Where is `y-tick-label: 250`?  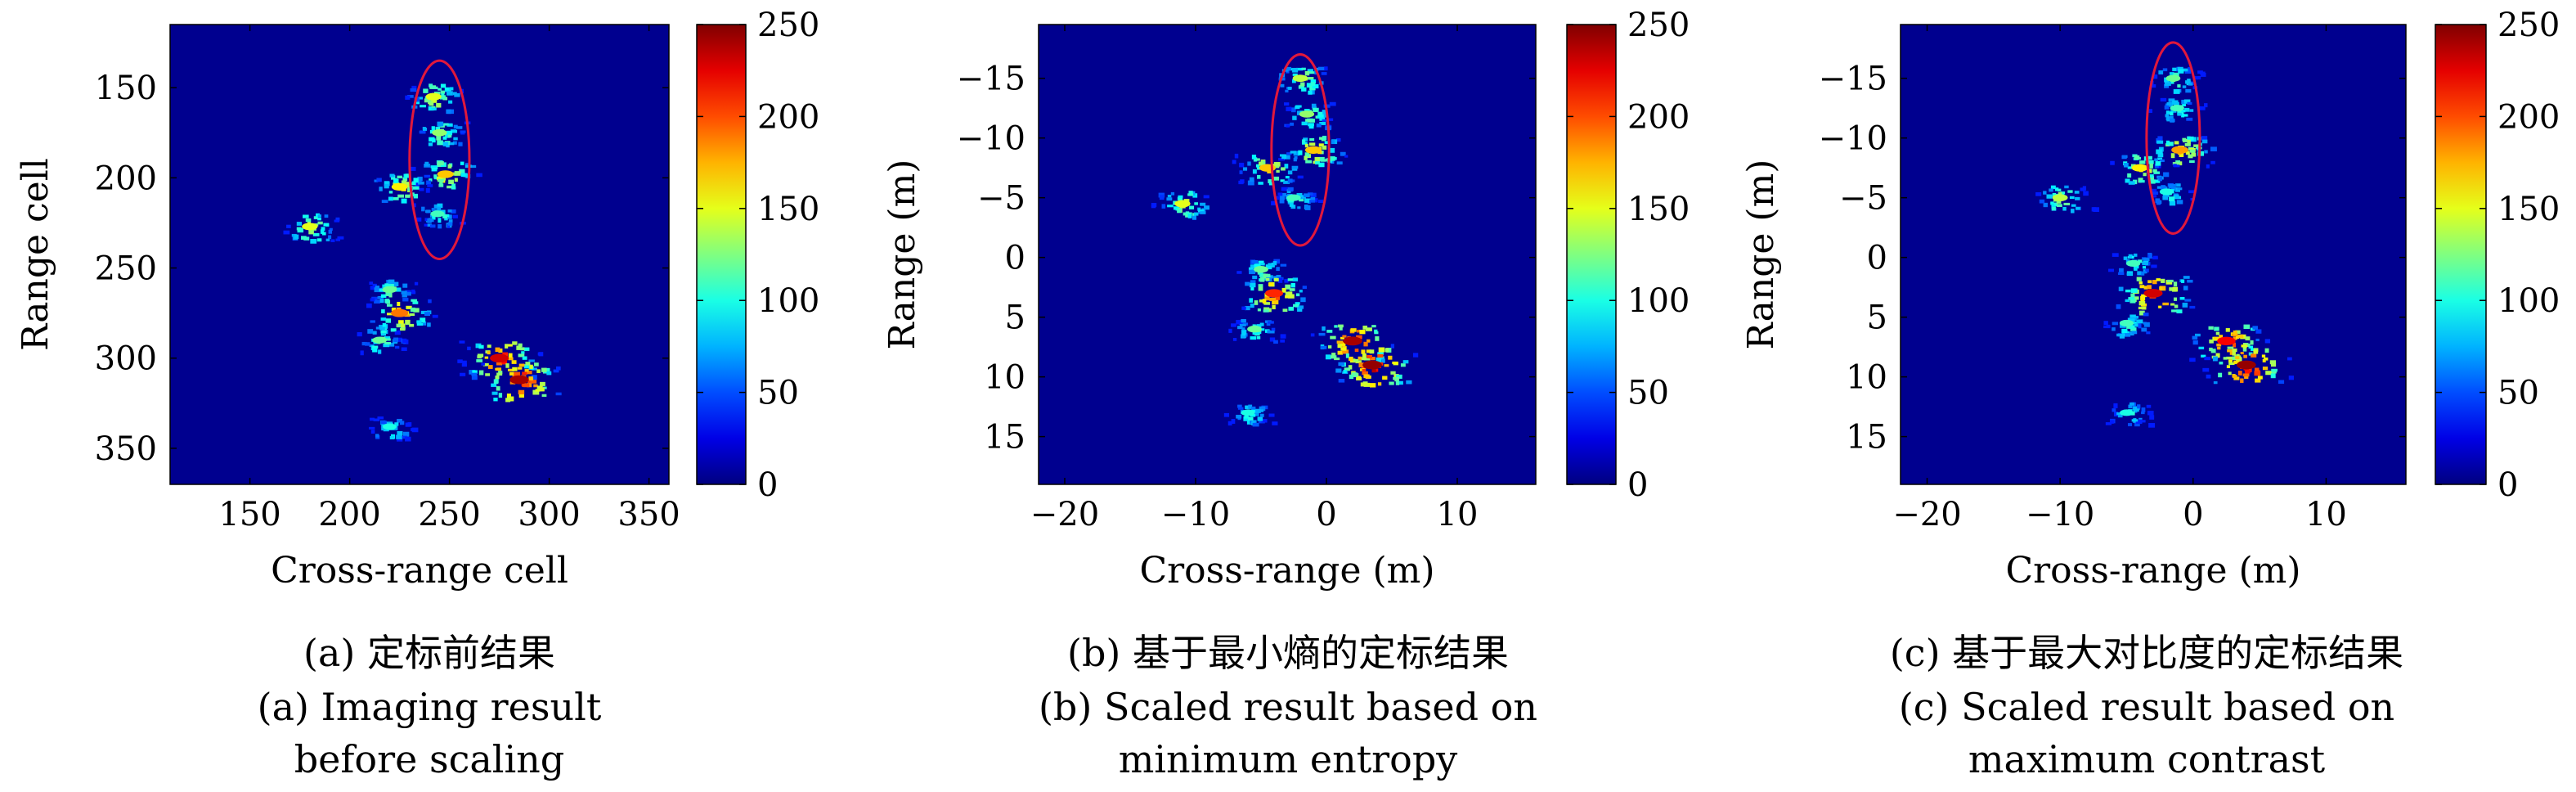 y-tick-label: 250 is located at coordinates (126, 269).